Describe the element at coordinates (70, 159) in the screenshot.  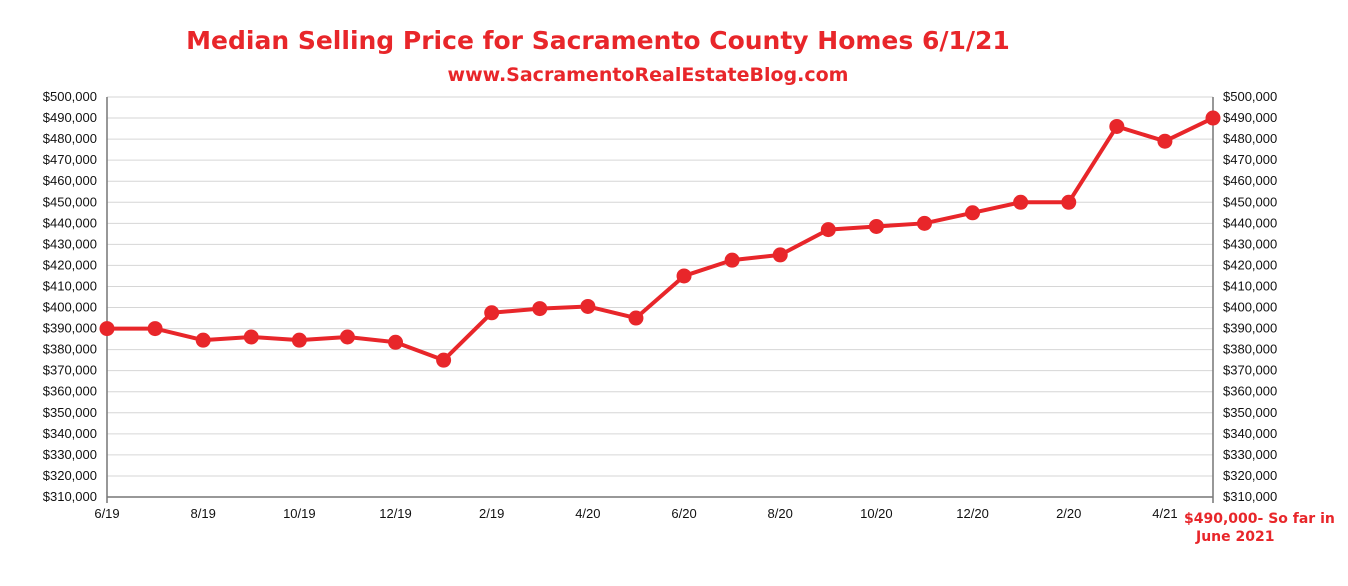
I see `y-tick-label-left: $470,000` at that location.